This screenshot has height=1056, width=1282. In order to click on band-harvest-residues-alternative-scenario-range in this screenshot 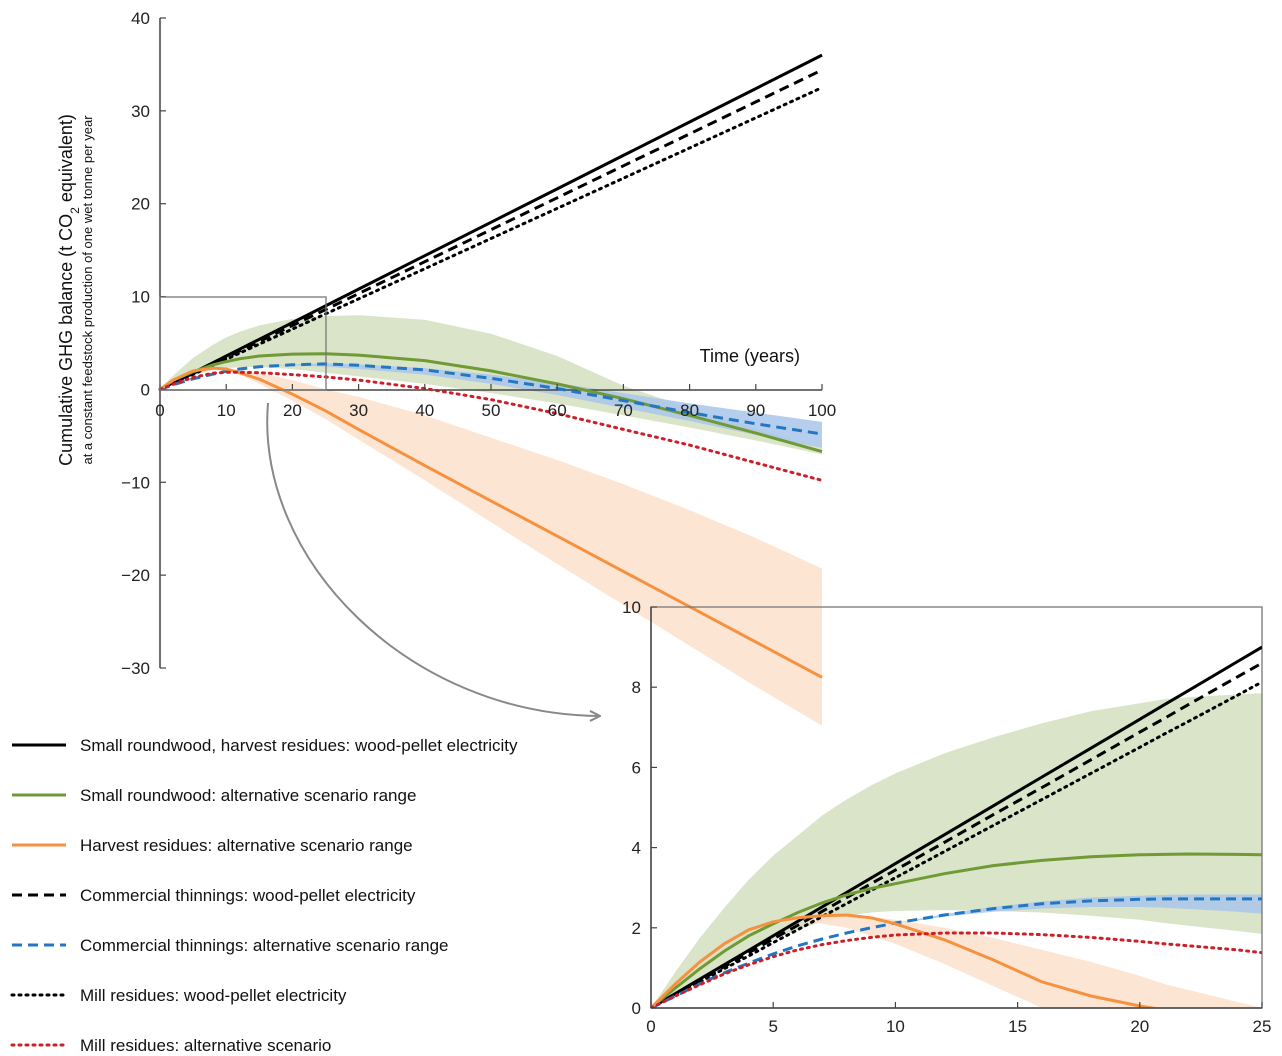, I will do `click(956, 961)`.